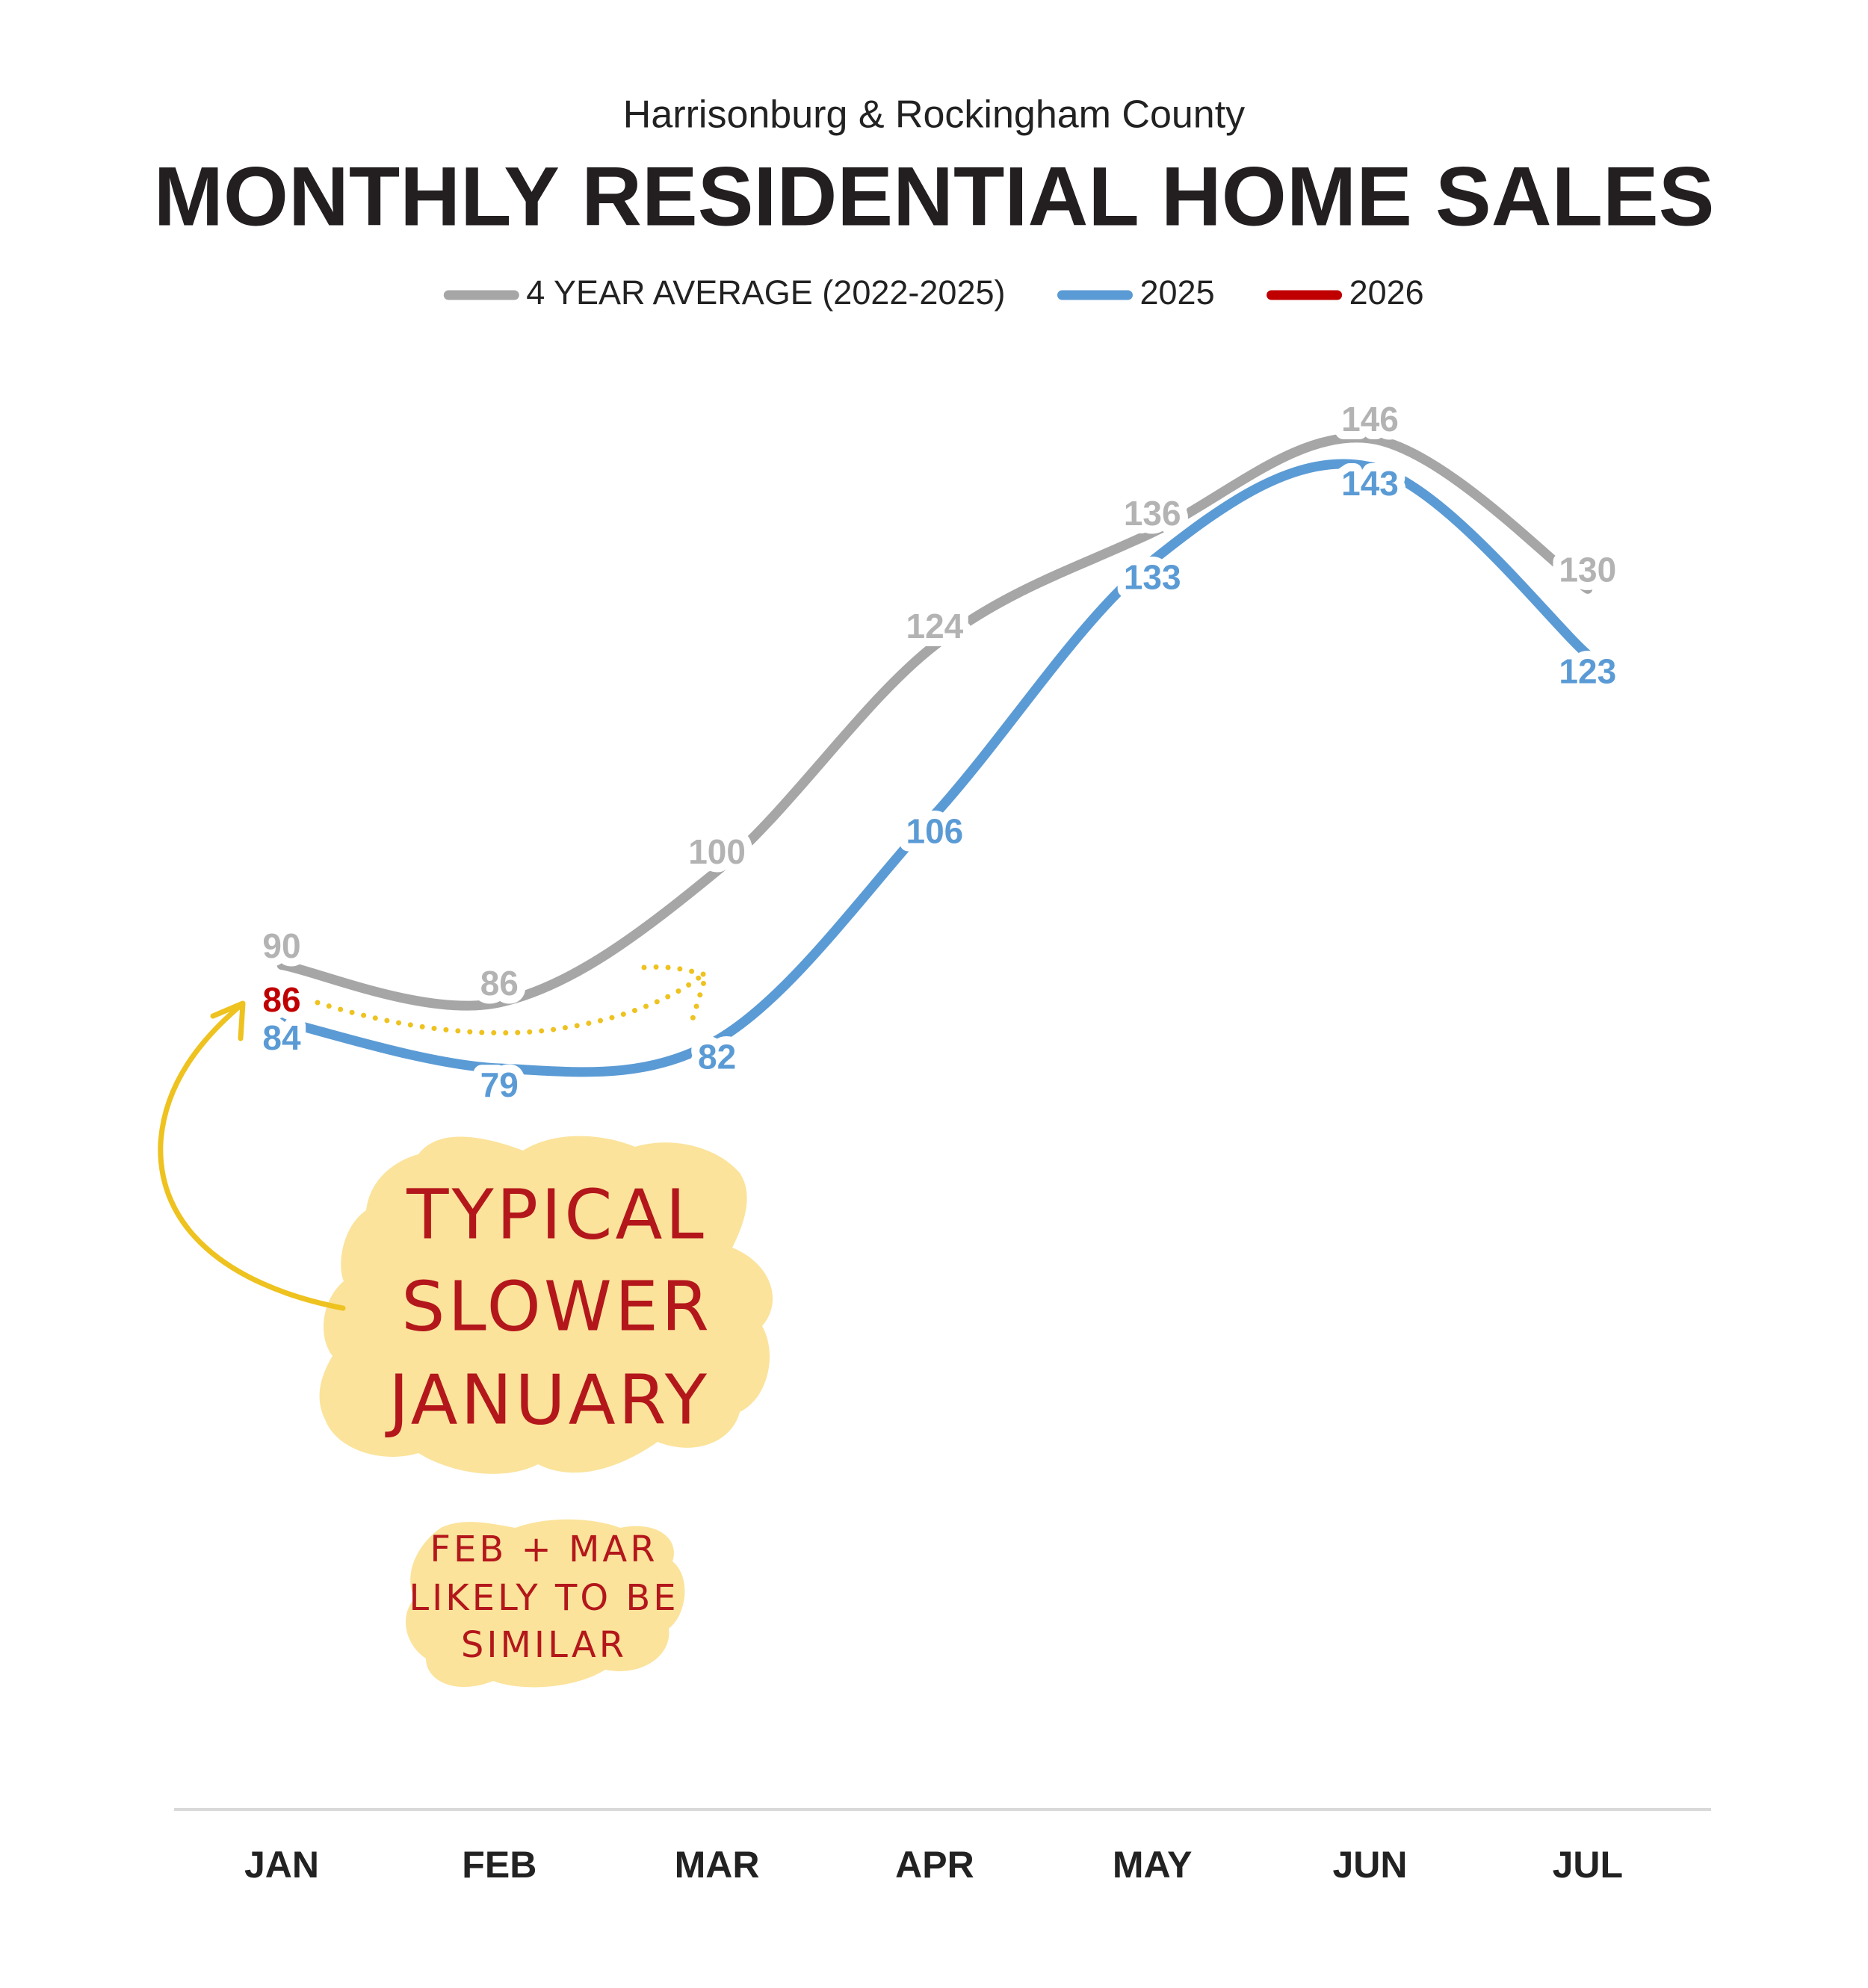 The image size is (1868, 1988). I want to click on annotation-text: LIKELY TO BE, so click(543, 1598).